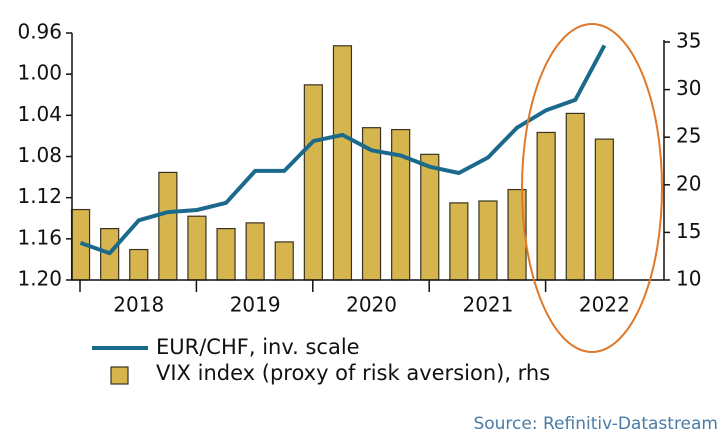 Image resolution: width=724 pixels, height=446 pixels. I want to click on x-tick-label: 2020, so click(371, 305).